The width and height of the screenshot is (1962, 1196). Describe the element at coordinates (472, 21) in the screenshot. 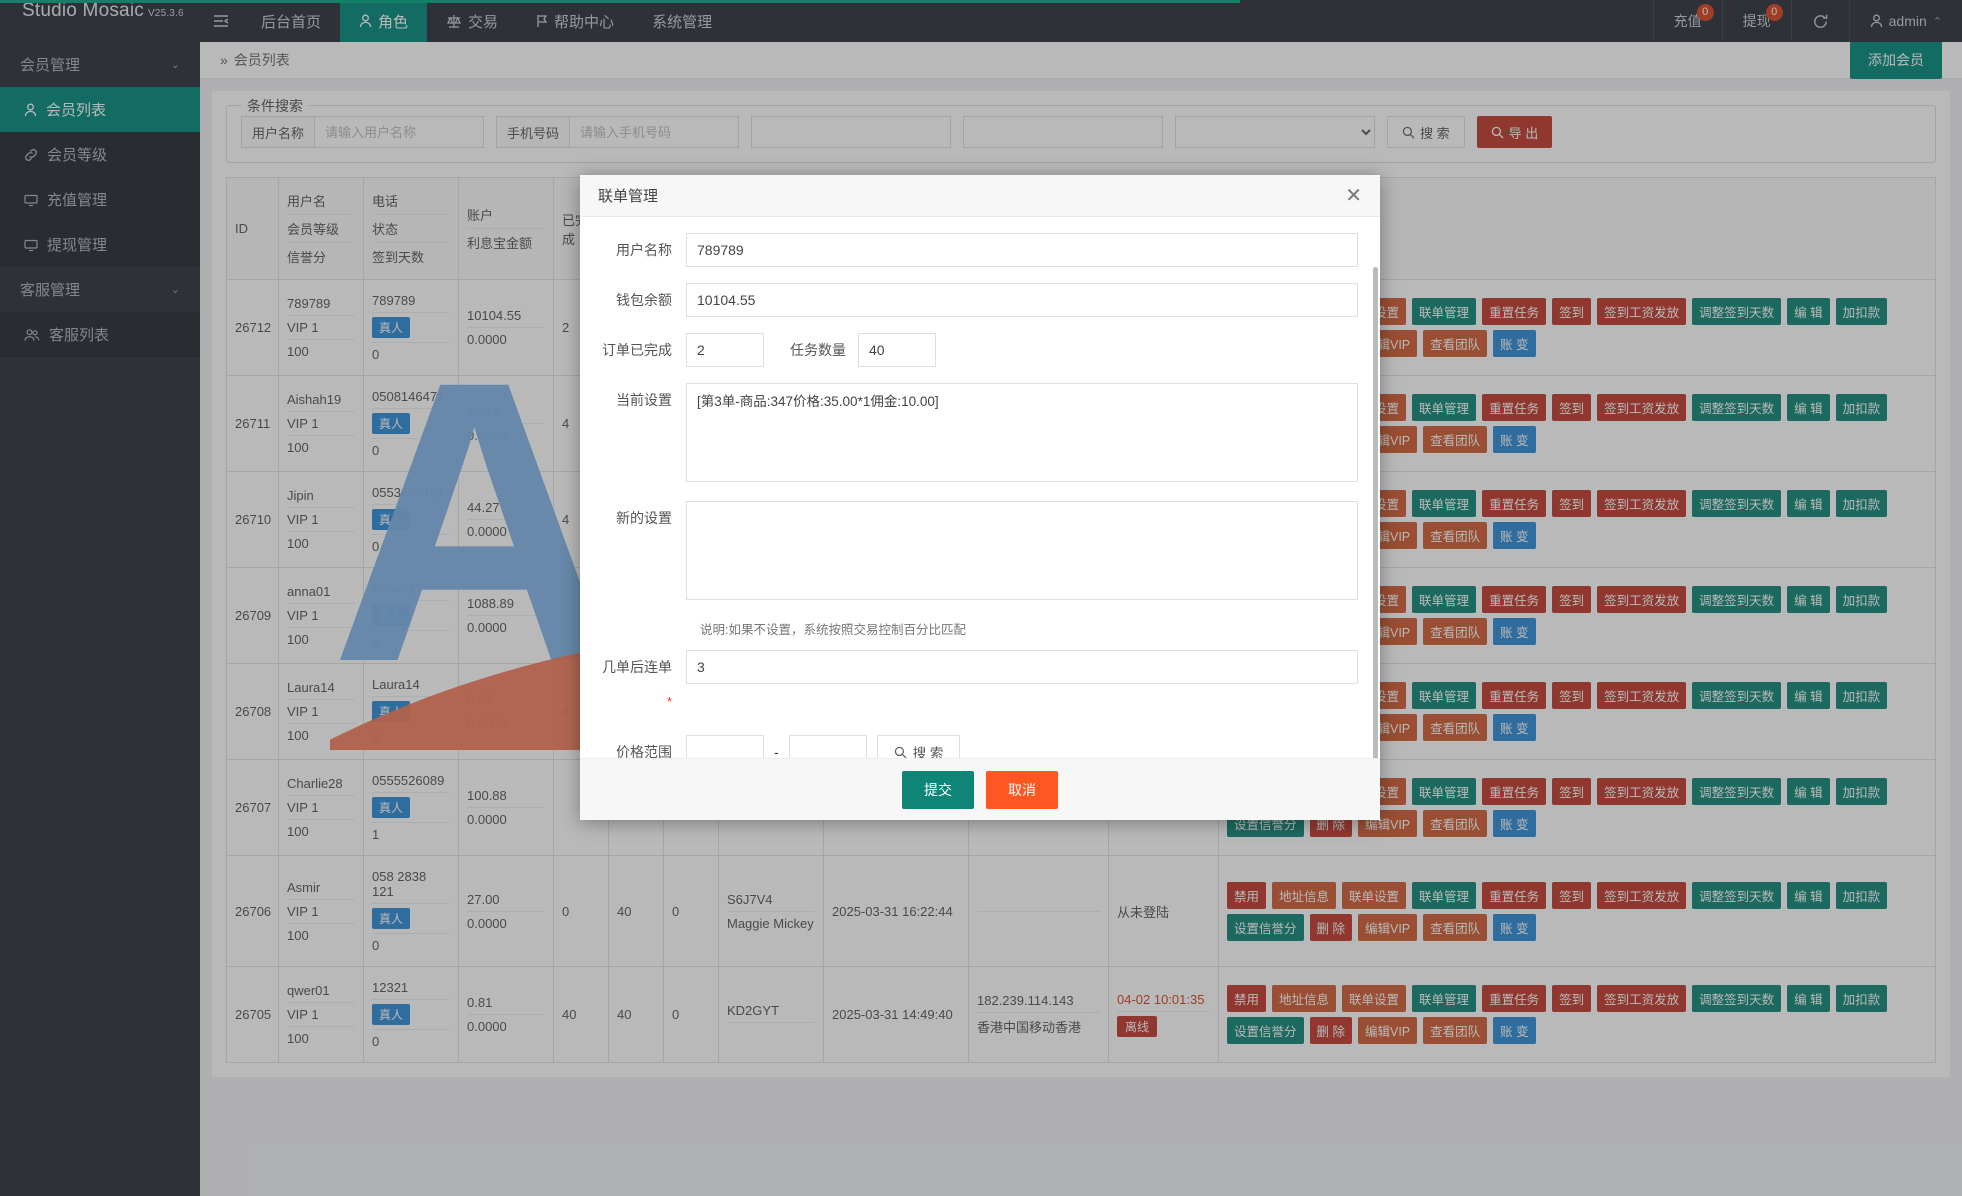

I see `nav-item-transactions: 交易` at that location.